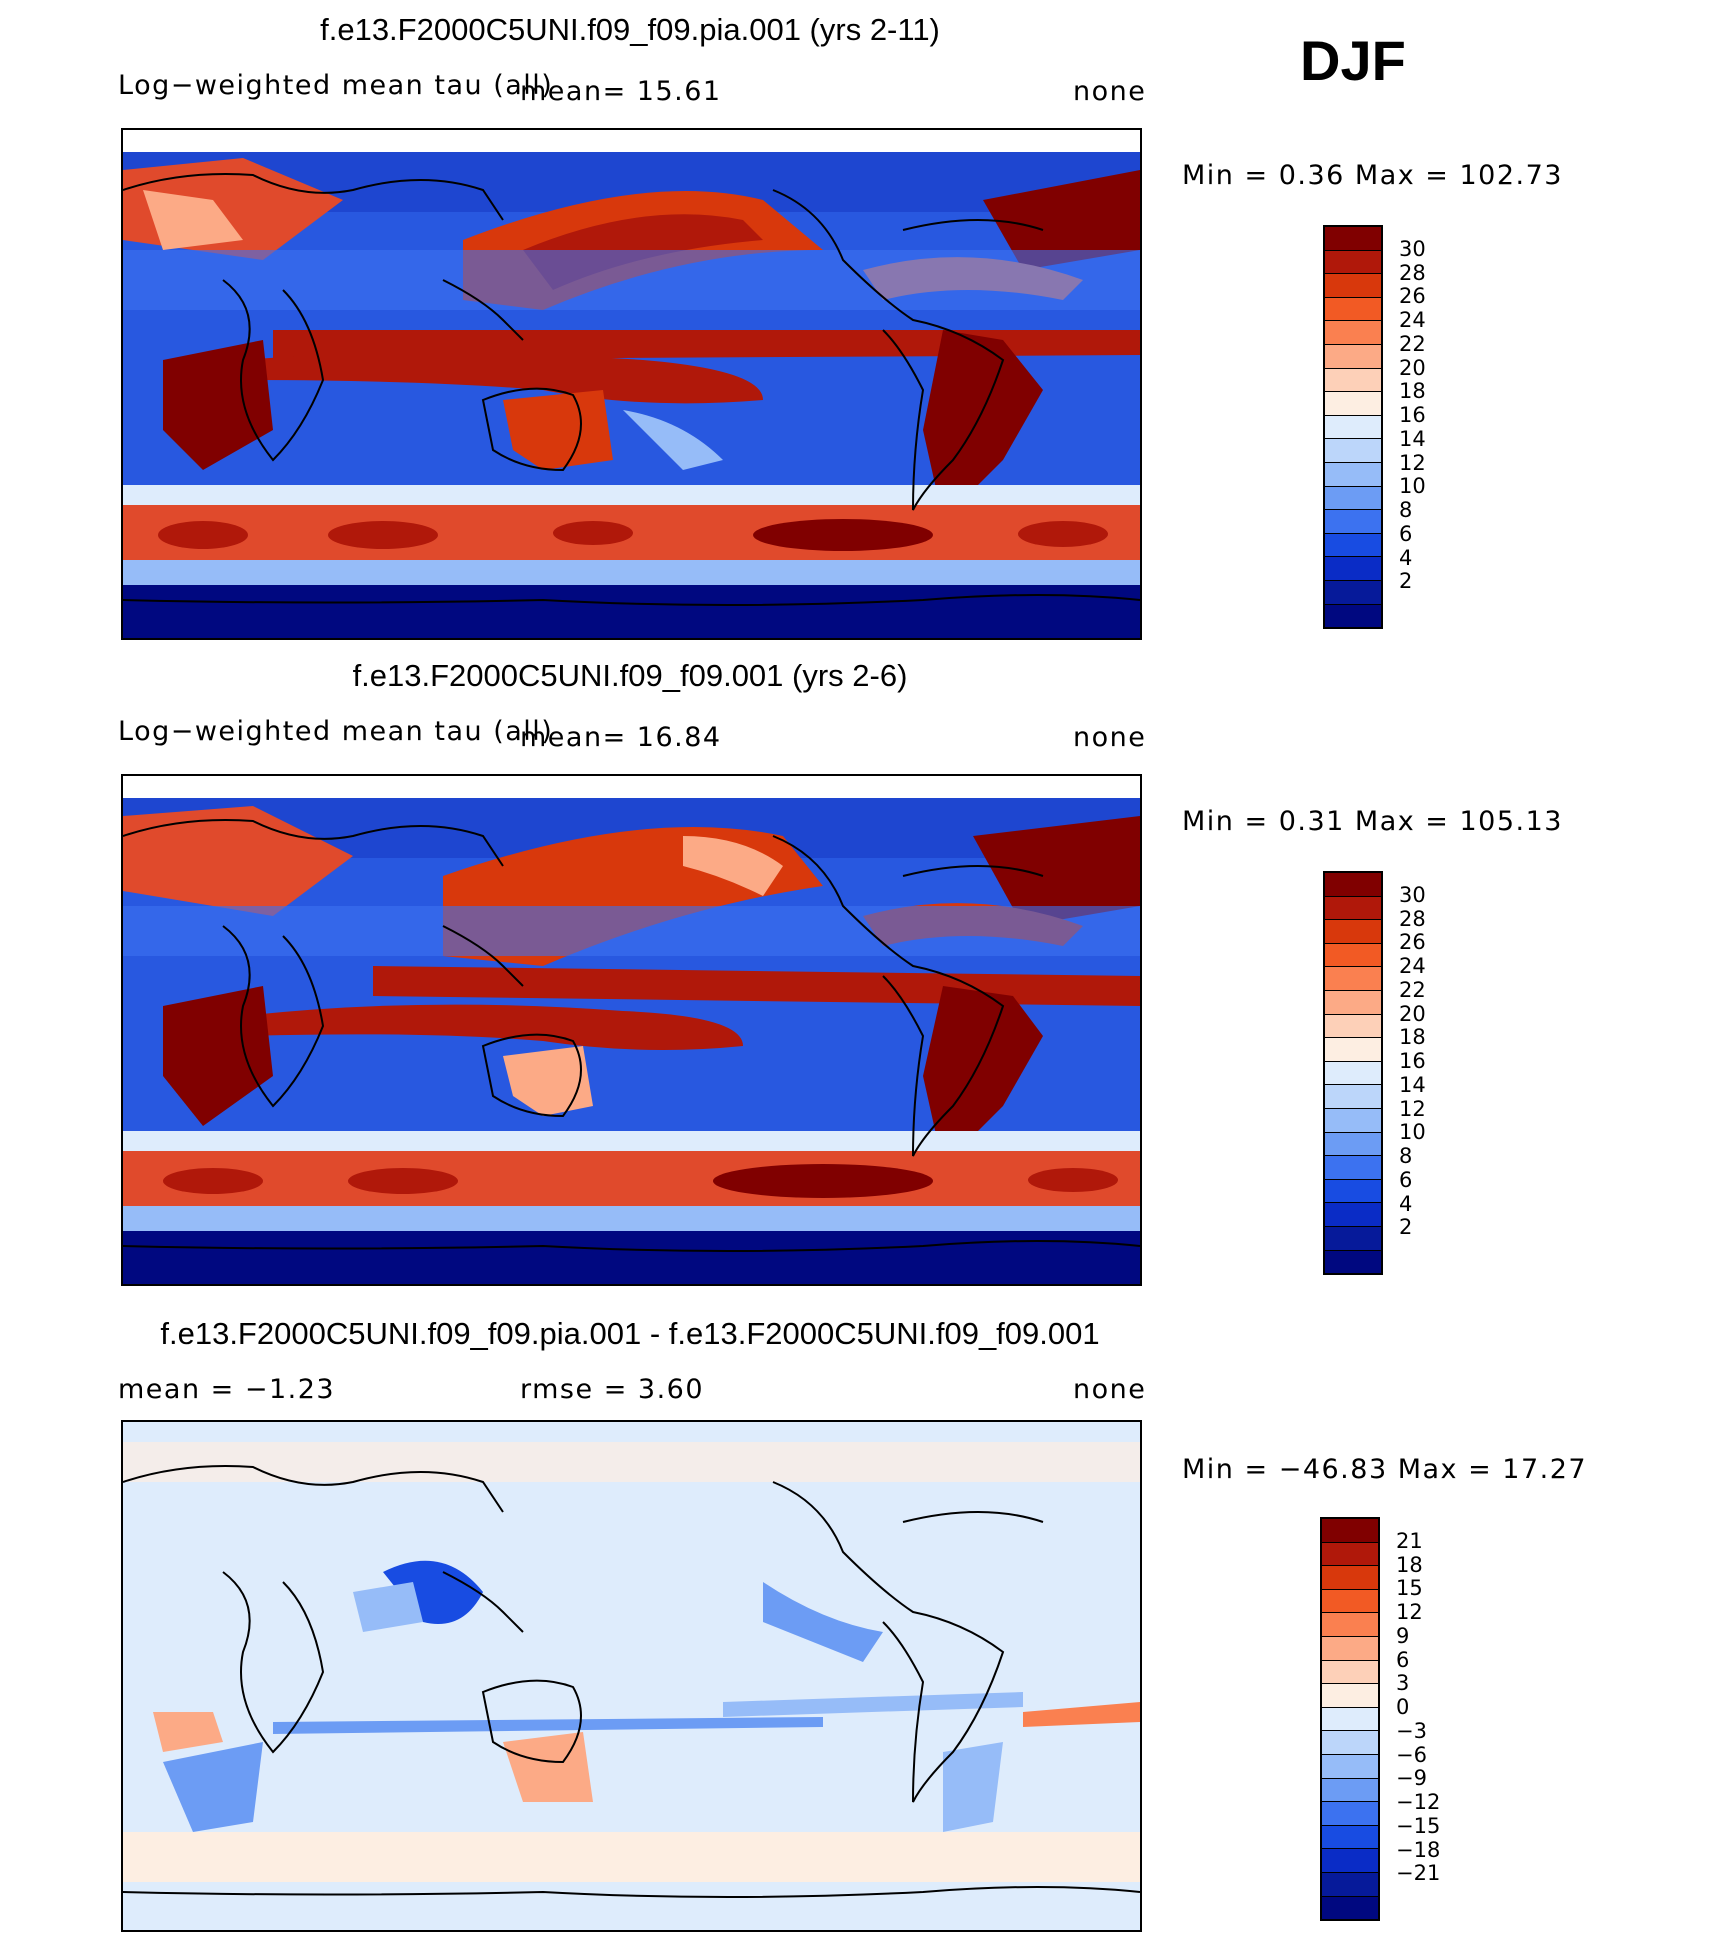 The image size is (1710, 1952). Describe the element at coordinates (1431, 1719) in the screenshot. I see `panel-3-colorbar-labels: 21 18 15 12 9 6 3 0 −3 −6 −9 −12 −15 −18 −21` at that location.